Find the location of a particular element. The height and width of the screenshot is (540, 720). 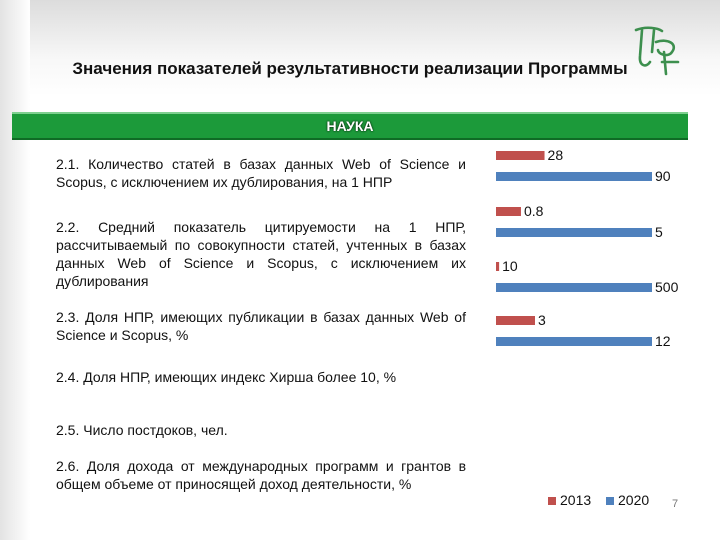

data-label-2020-2.3: 90 is located at coordinates (663, 176).